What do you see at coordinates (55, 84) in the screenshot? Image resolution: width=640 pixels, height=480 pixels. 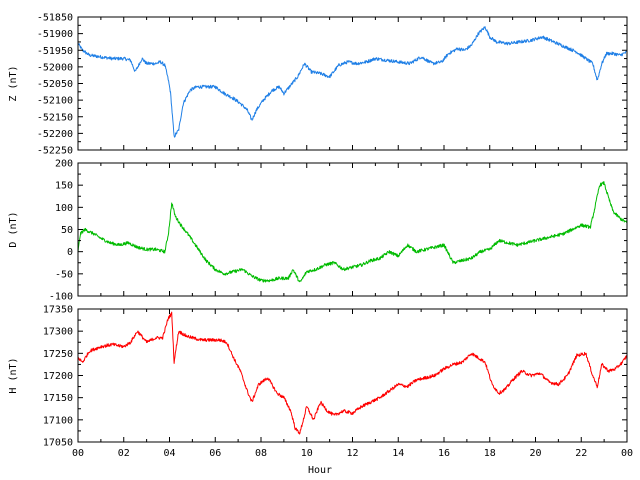 I see `z-y-tick-label: -52050` at bounding box center [55, 84].